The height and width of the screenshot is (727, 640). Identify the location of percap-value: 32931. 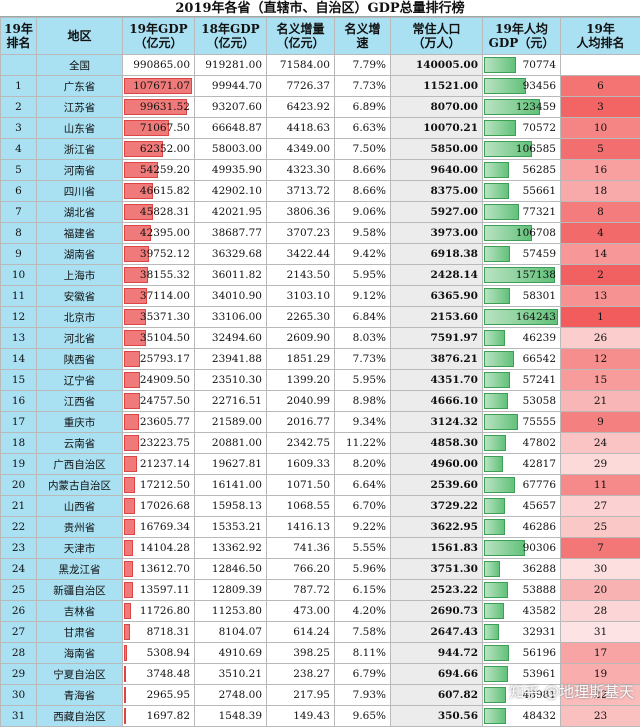
(521, 632).